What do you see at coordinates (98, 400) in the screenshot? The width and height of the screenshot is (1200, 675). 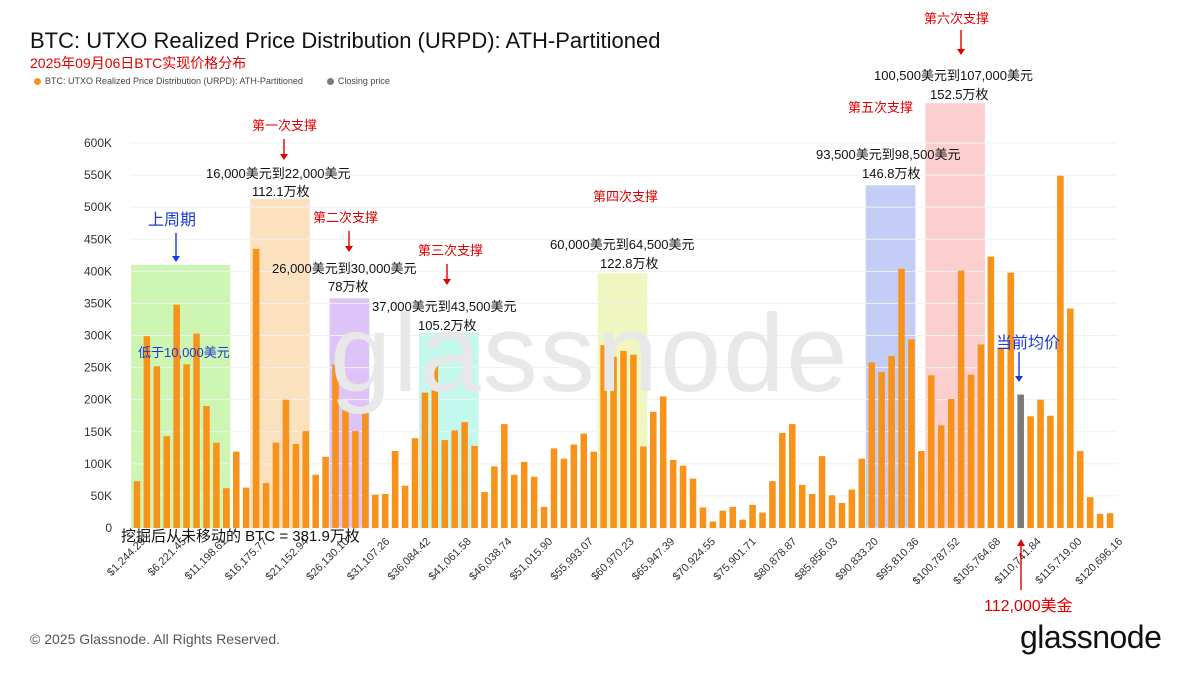 I see `y-tick-label: 200K` at bounding box center [98, 400].